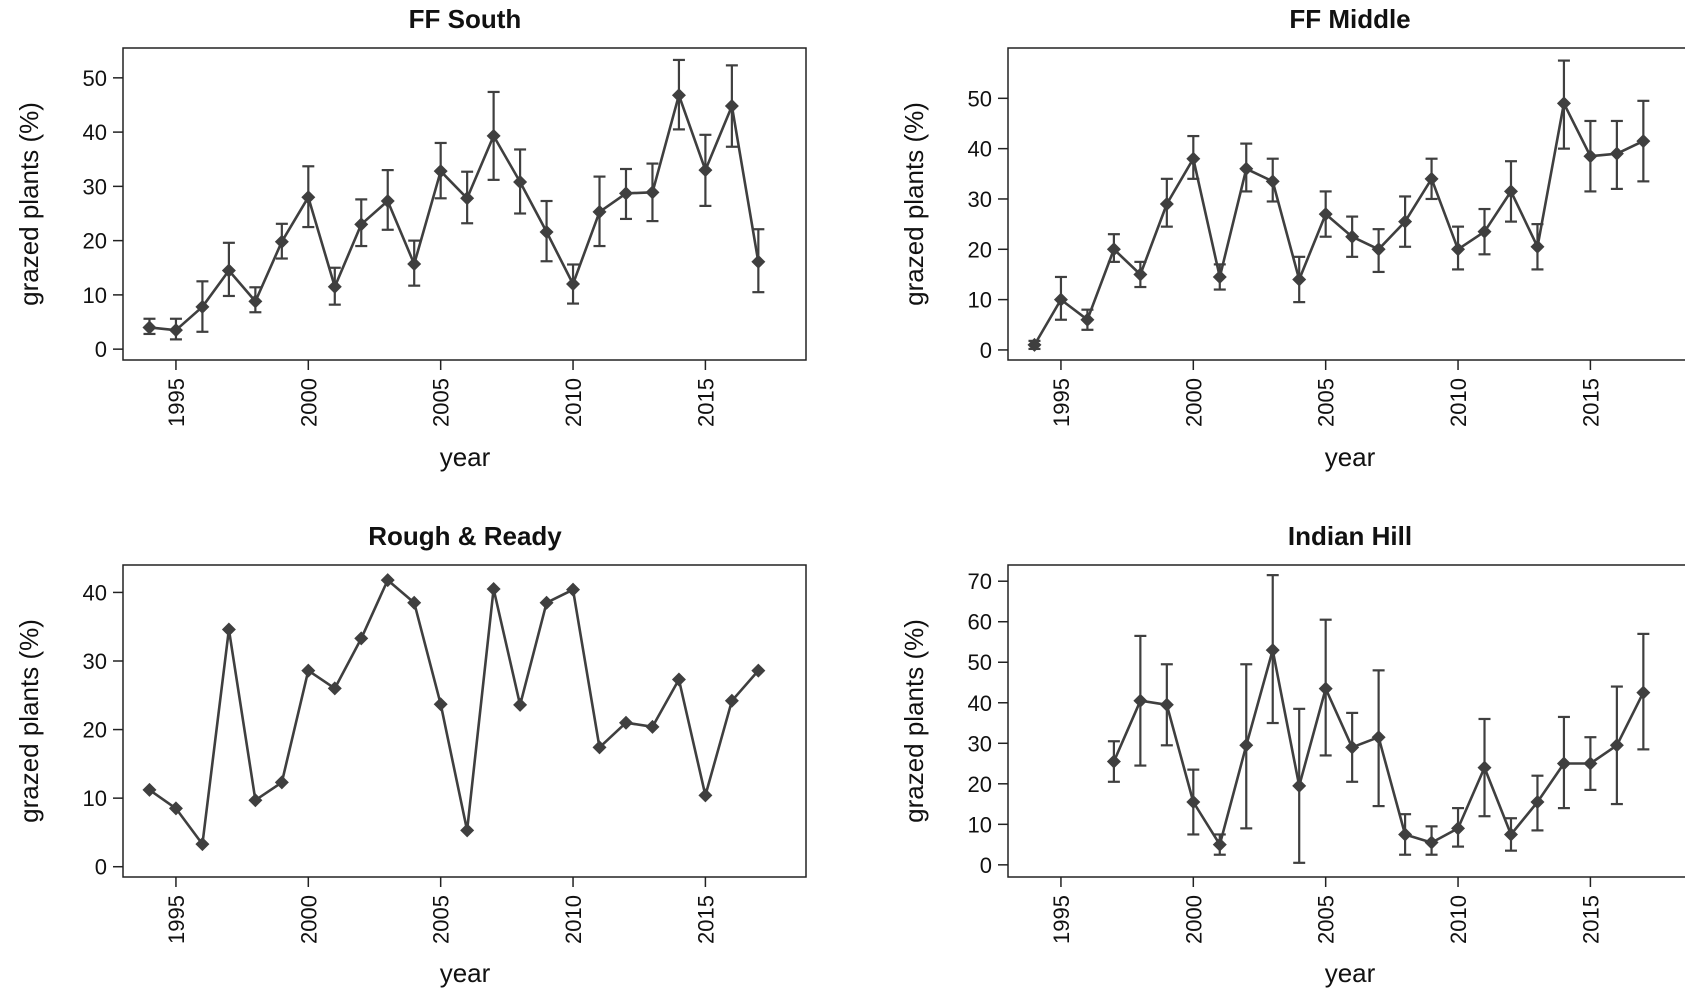 The width and height of the screenshot is (1685, 990). What do you see at coordinates (988, 723) in the screenshot?
I see `y-axis: 0 10 20 30 40 50 60 70` at bounding box center [988, 723].